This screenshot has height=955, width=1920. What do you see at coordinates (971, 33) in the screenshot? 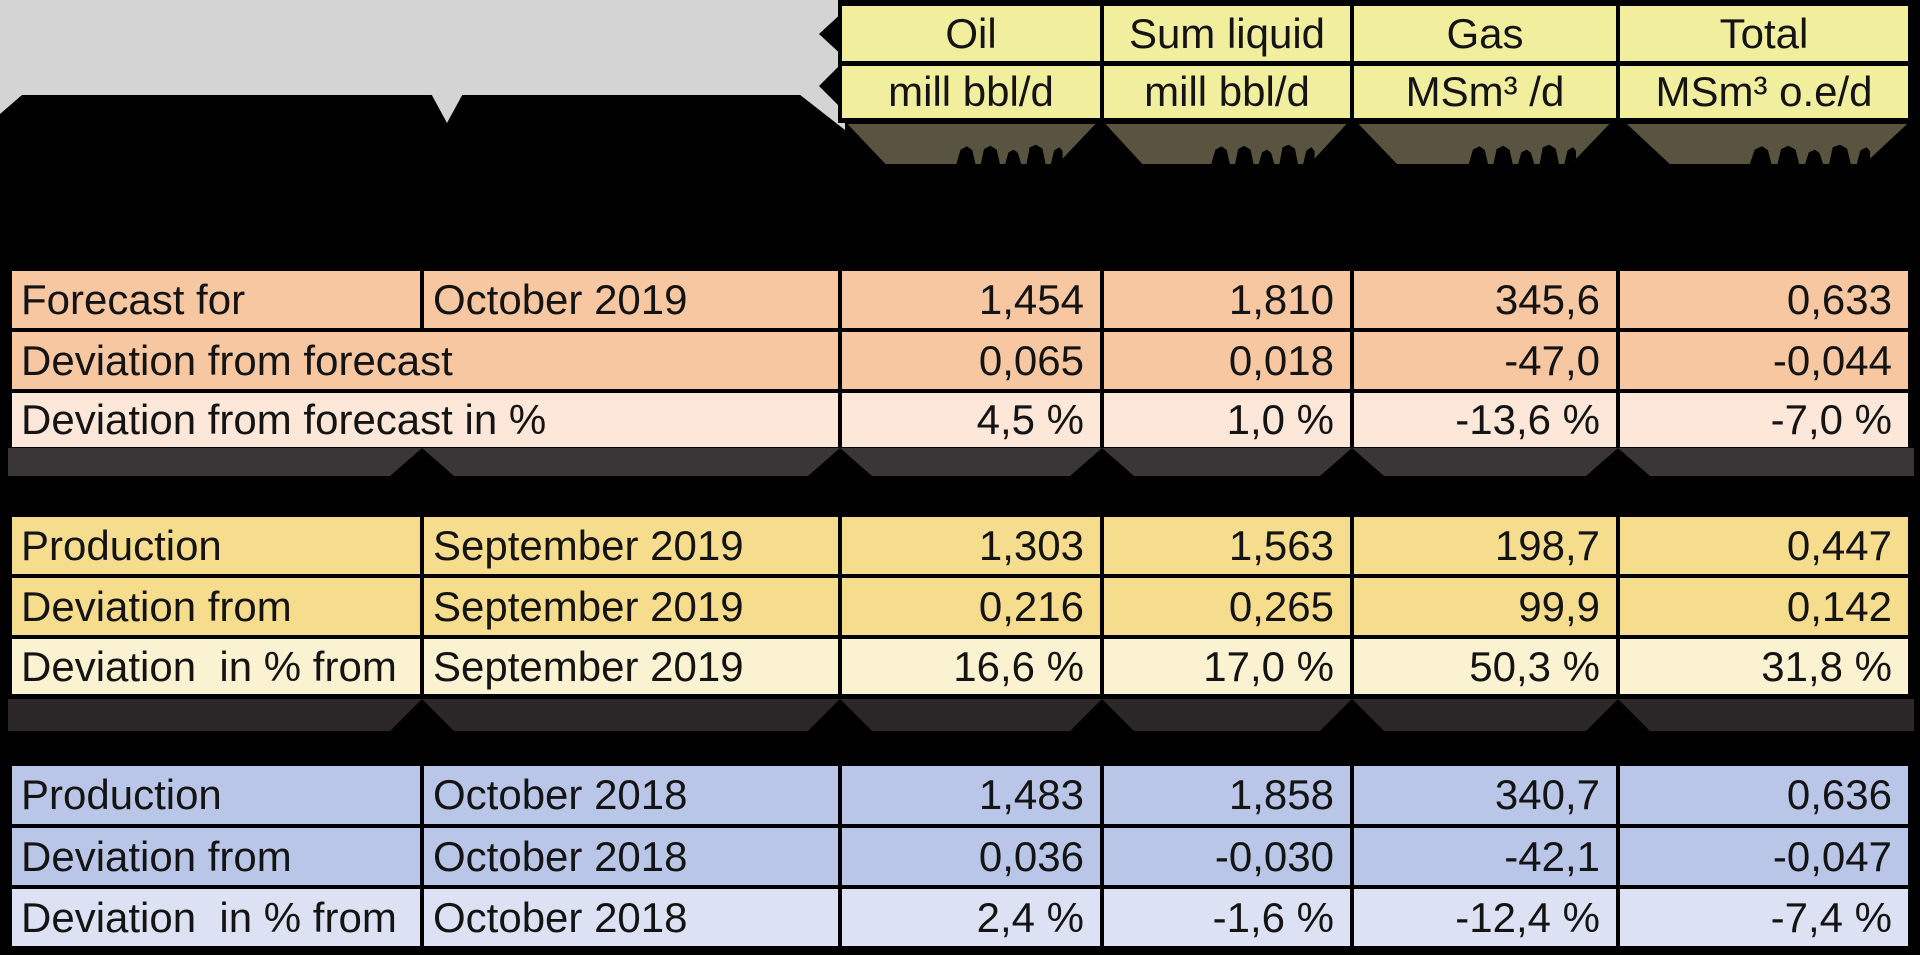
I see `column-header-oil: Oil` at bounding box center [971, 33].